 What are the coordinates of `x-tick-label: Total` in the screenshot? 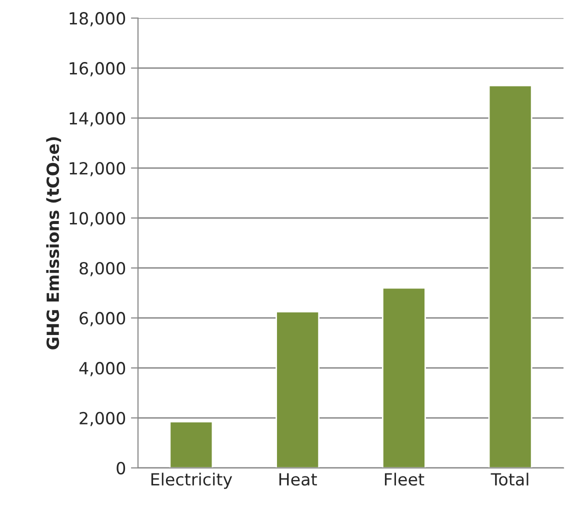 It's located at (509, 479).